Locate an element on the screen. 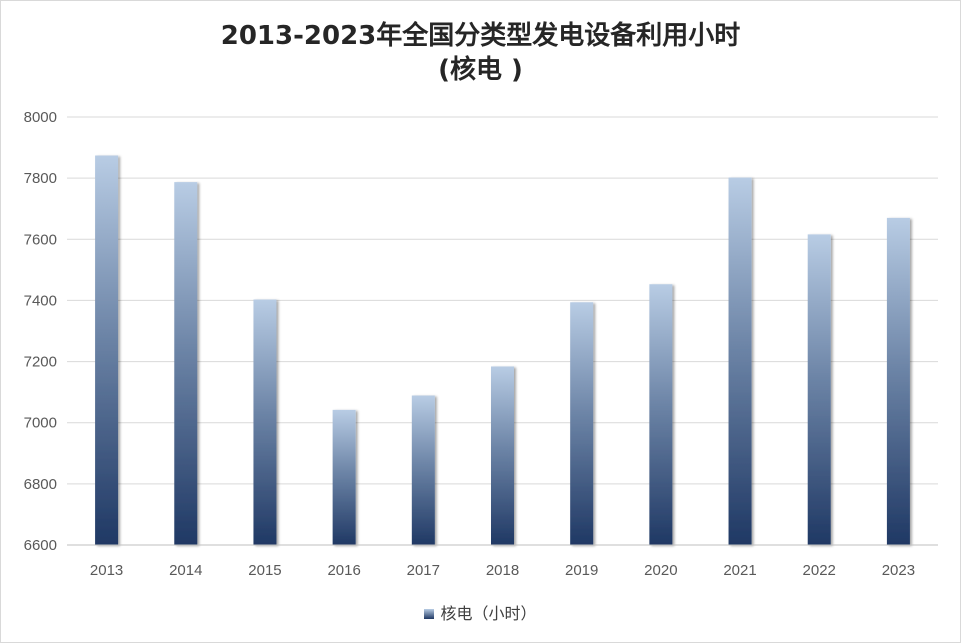 Image resolution: width=961 pixels, height=644 pixels. bar-2020 is located at coordinates (661, 414).